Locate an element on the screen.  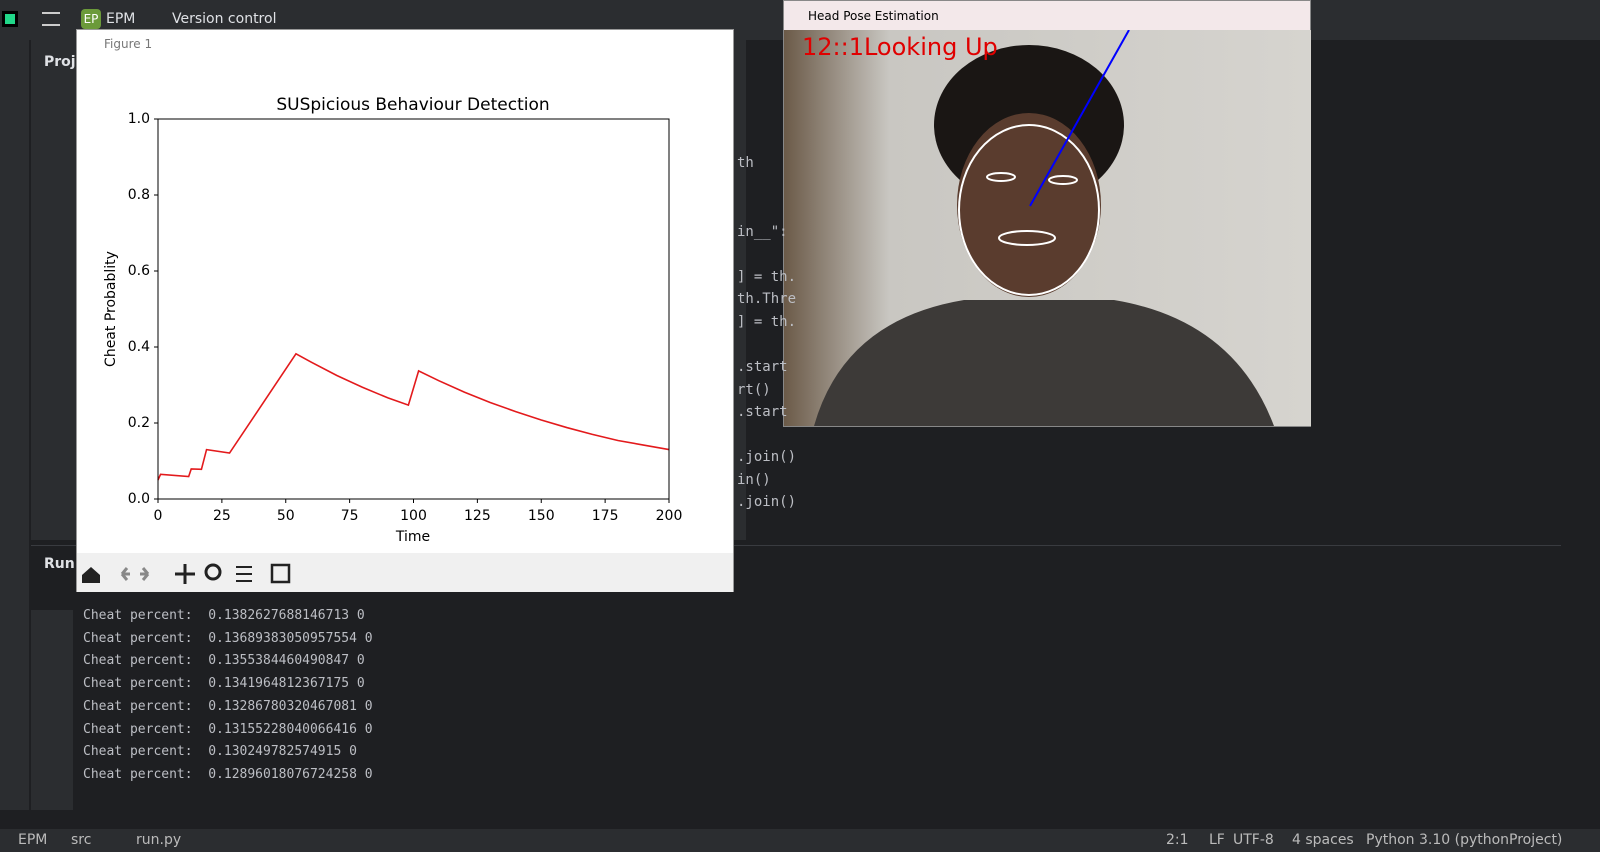
y-tick-label: 0.0 is located at coordinates (139, 499).